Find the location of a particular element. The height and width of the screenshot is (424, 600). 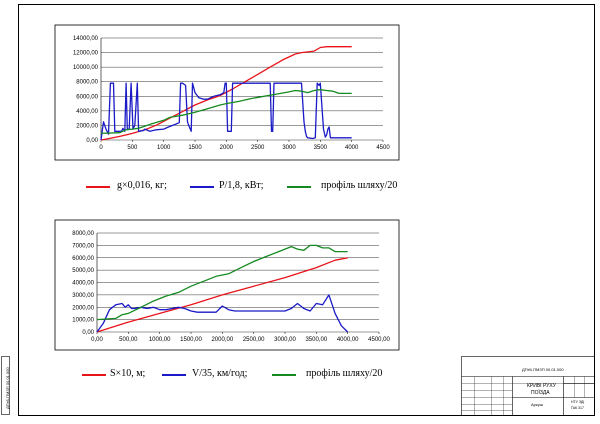

title-block-group: ҐАК 317 is located at coordinates (577, 408).